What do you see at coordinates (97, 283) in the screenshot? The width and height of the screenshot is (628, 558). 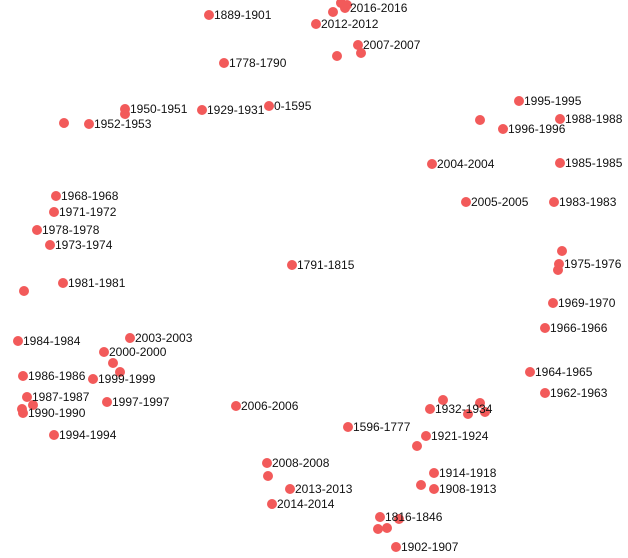 I see `point-label: 1981-1981` at bounding box center [97, 283].